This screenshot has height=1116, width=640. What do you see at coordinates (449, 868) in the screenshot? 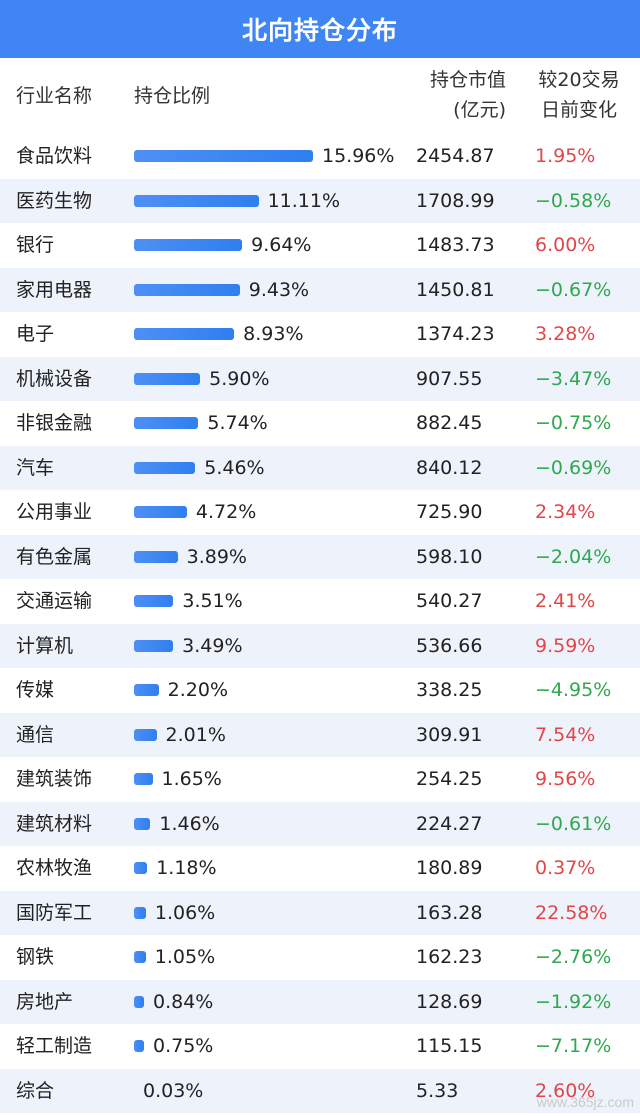
I see `market-value: 180.89` at bounding box center [449, 868].